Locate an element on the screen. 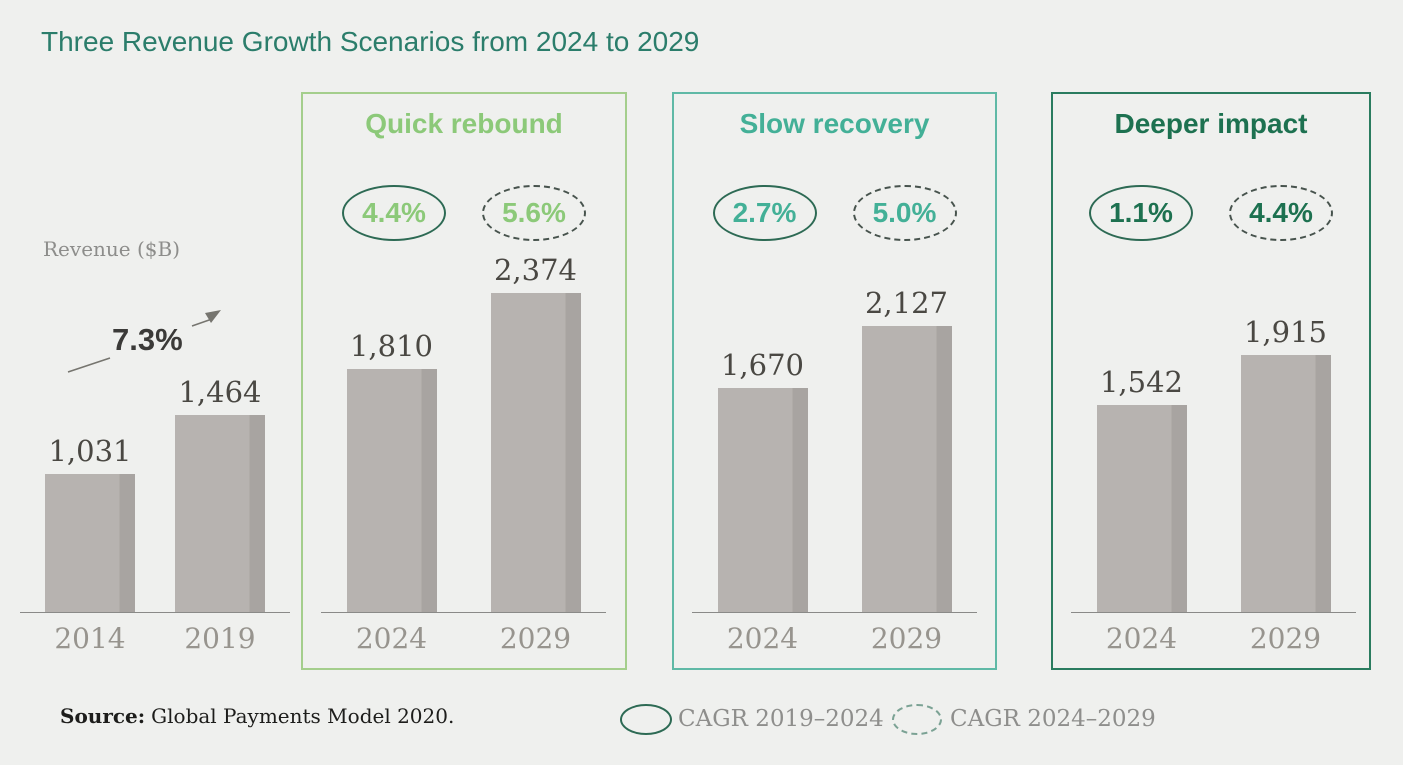 The width and height of the screenshot is (1403, 765). bar-chart-historical: 1,031 2014 1,464 2019 is located at coordinates (155, 468).